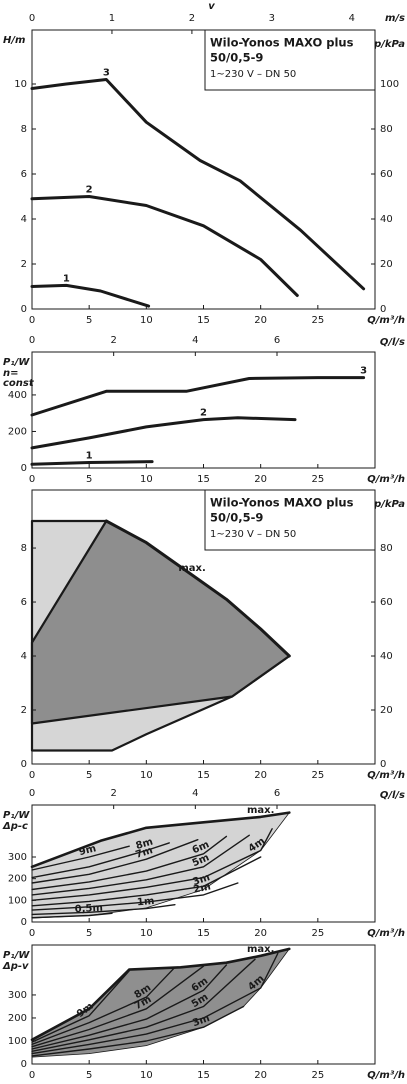 The height and width of the screenshot is (1084, 407). I want to click on y2-tick-label: 0, so click(383, 764).